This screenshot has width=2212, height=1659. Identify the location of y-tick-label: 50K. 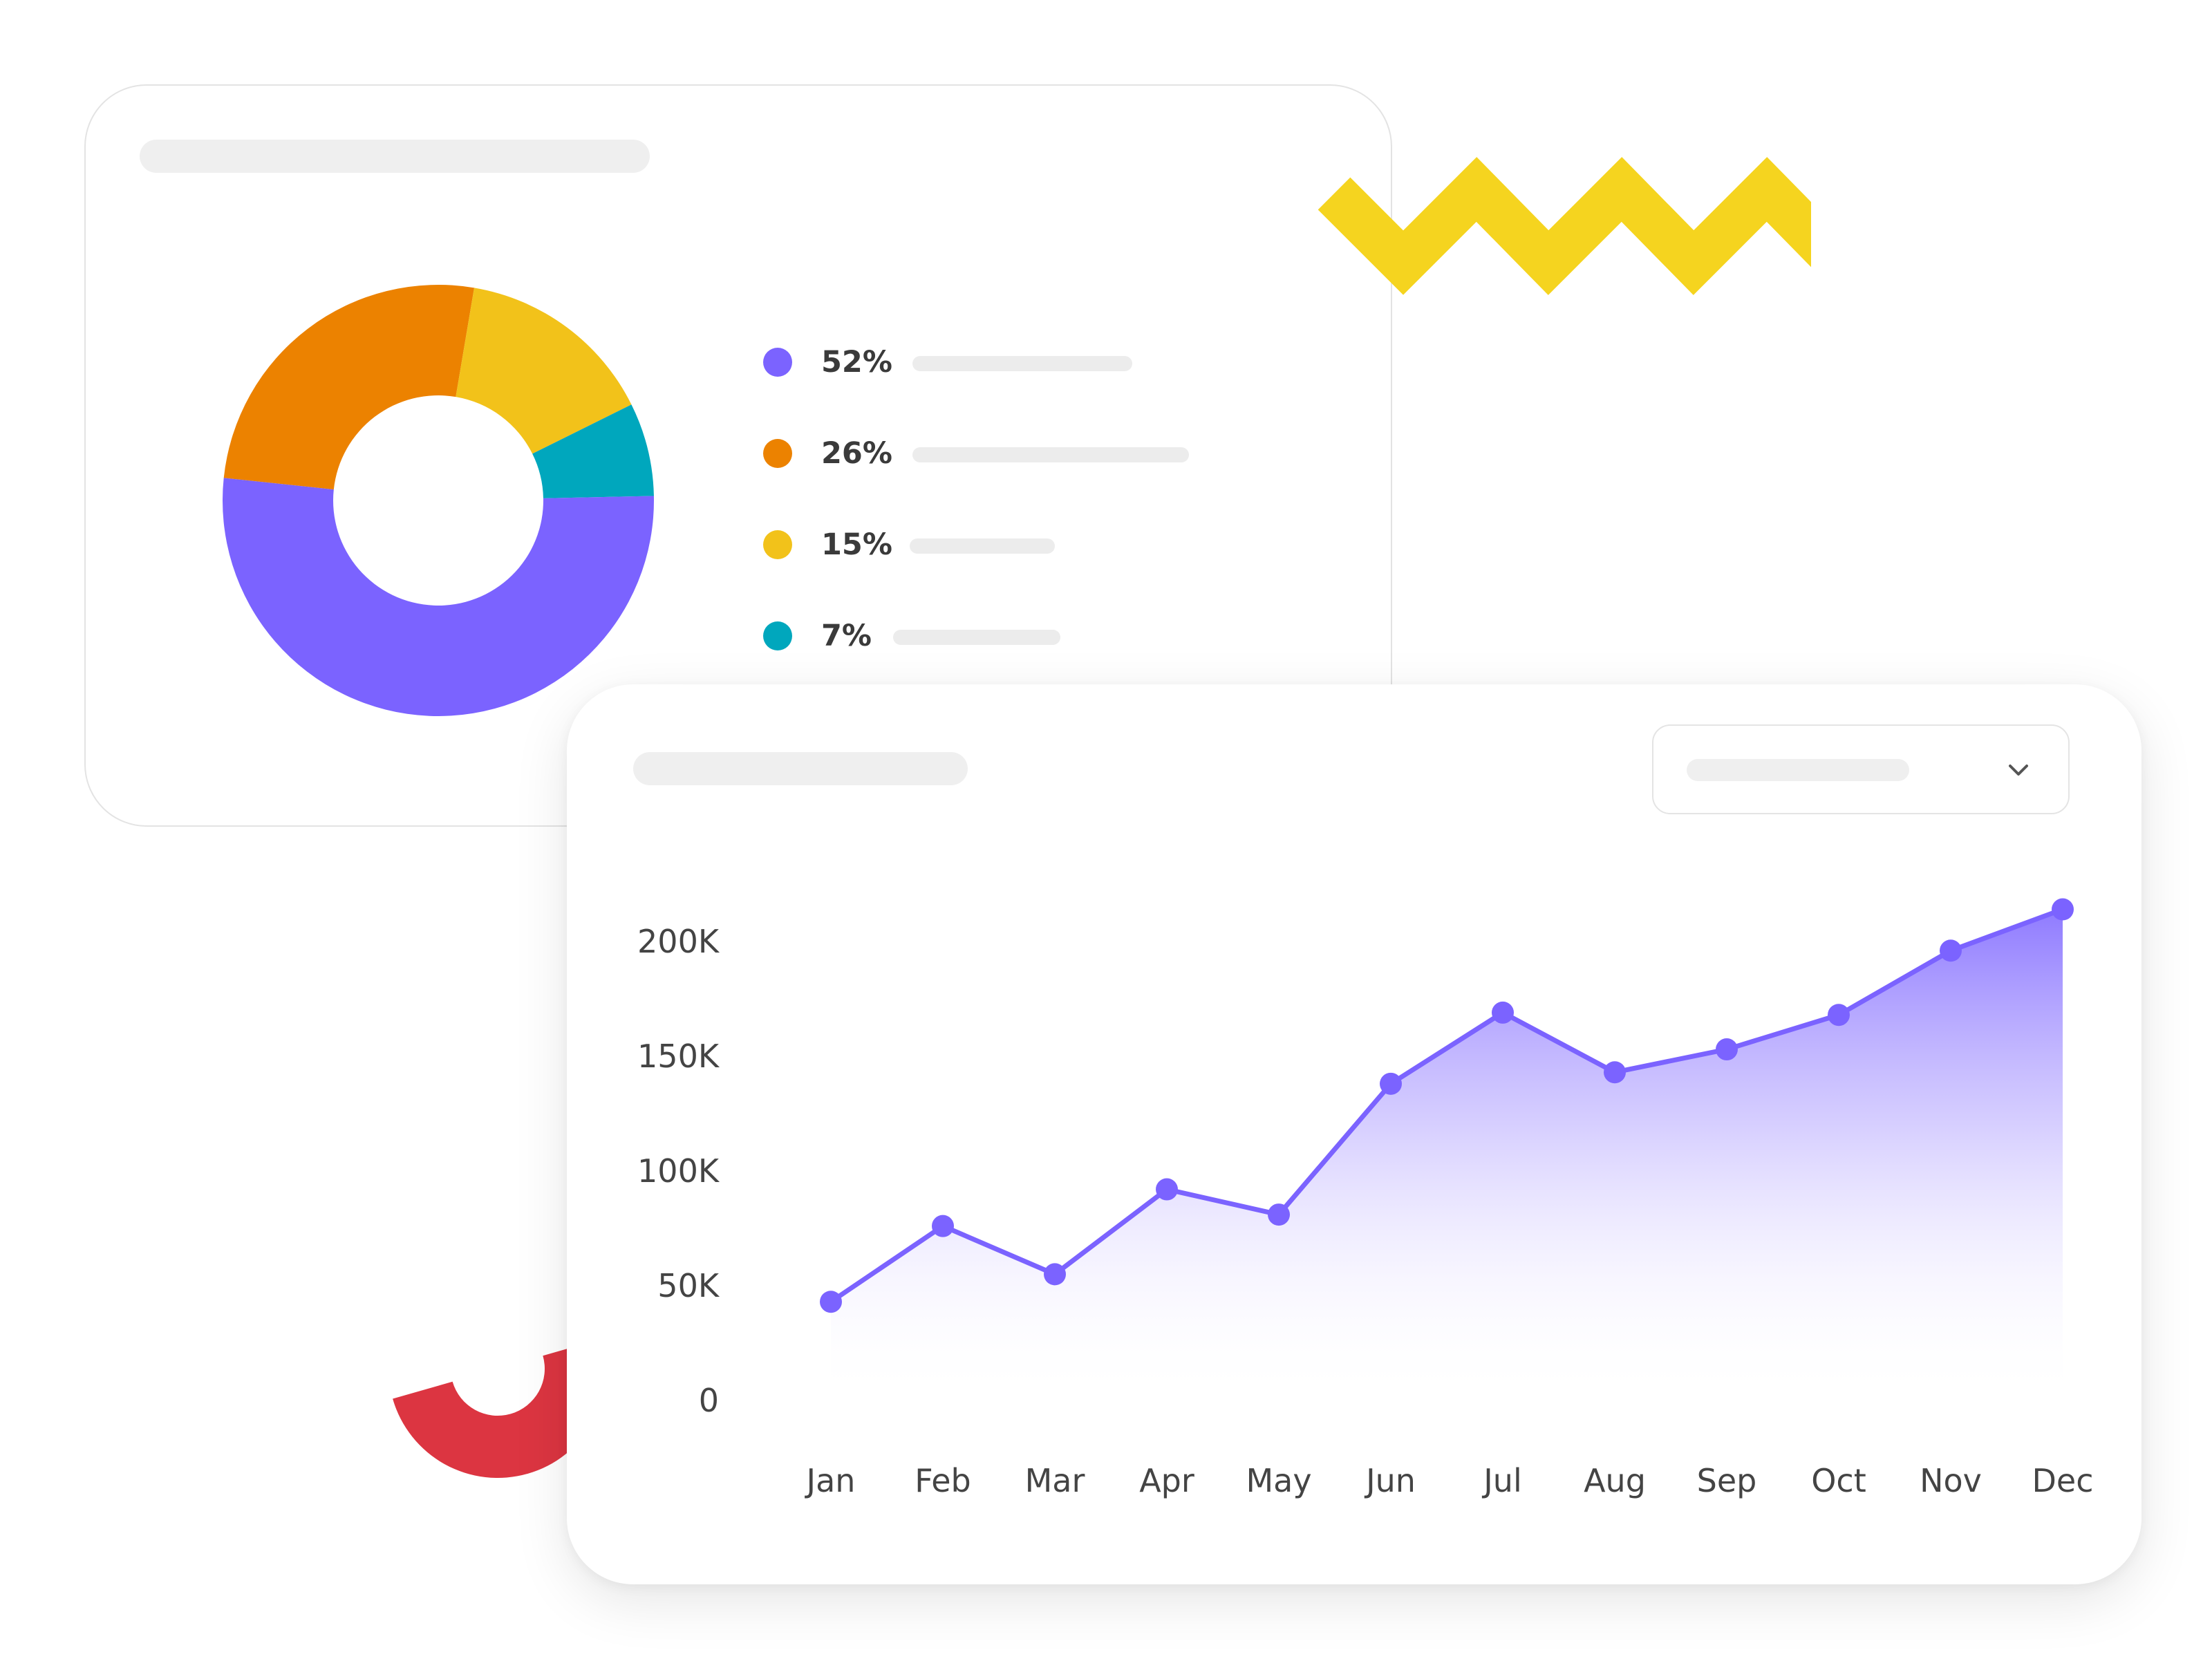
(688, 1285).